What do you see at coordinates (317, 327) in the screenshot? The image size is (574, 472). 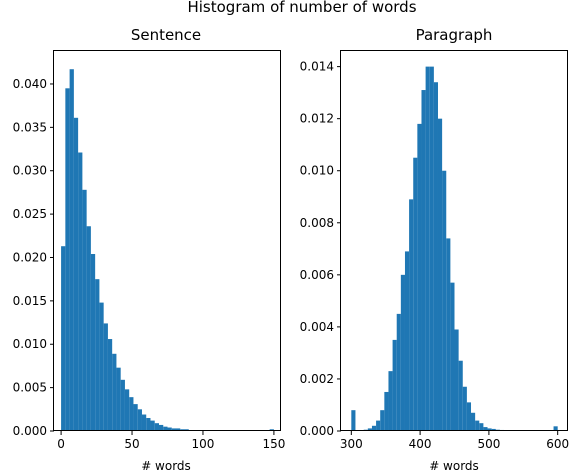 I see `paragraph-y-tick-label: 0.004` at bounding box center [317, 327].